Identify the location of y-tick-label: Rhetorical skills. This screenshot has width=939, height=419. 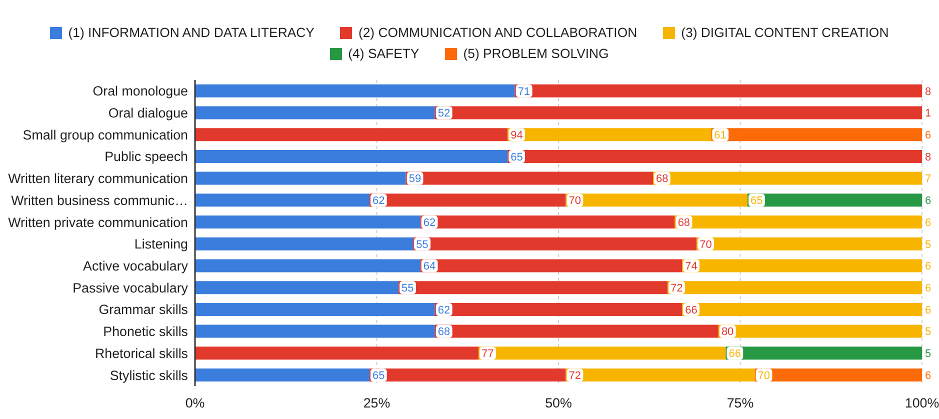
(141, 353).